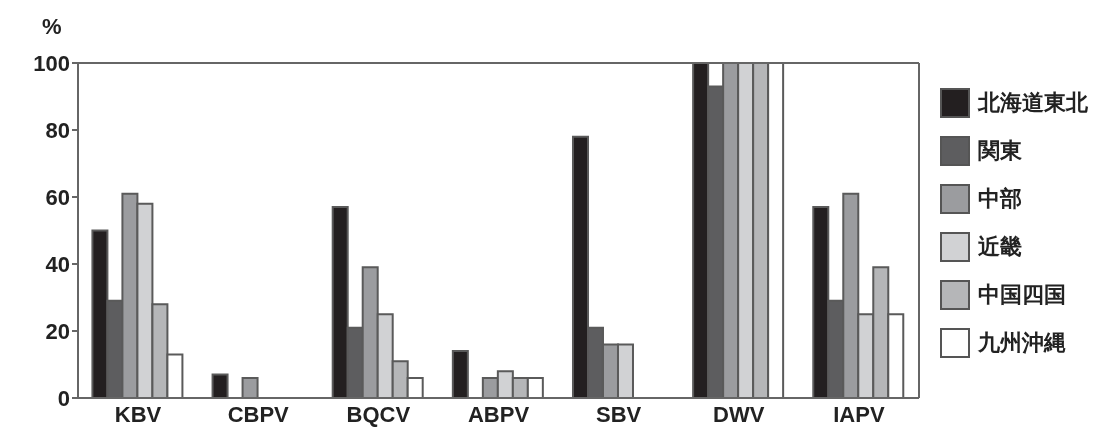 This screenshot has width=1113, height=441. I want to click on x-tick-label: SBV, so click(619, 414).